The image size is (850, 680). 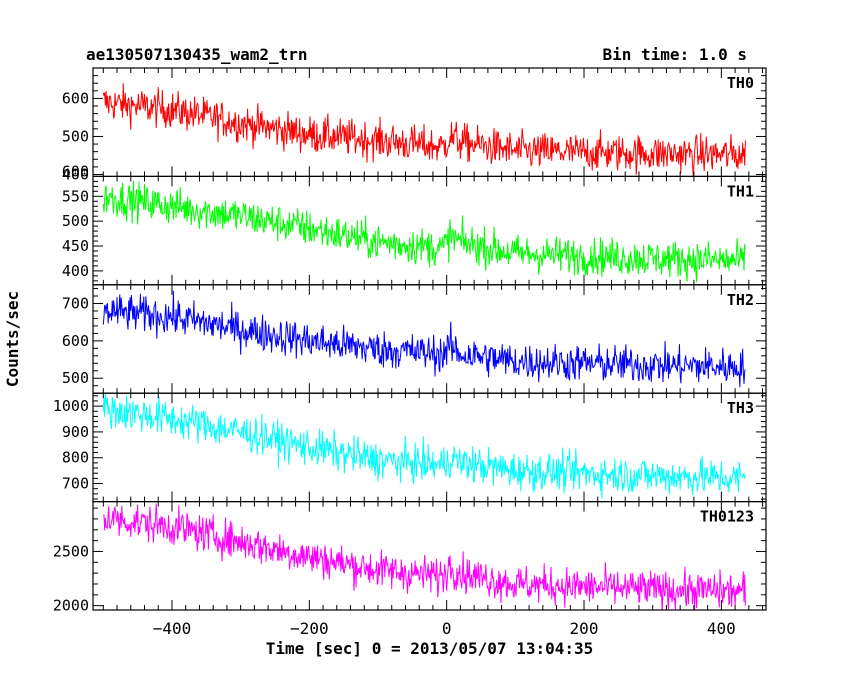 I want to click on panel-label-th0: TH0, so click(x=740, y=83).